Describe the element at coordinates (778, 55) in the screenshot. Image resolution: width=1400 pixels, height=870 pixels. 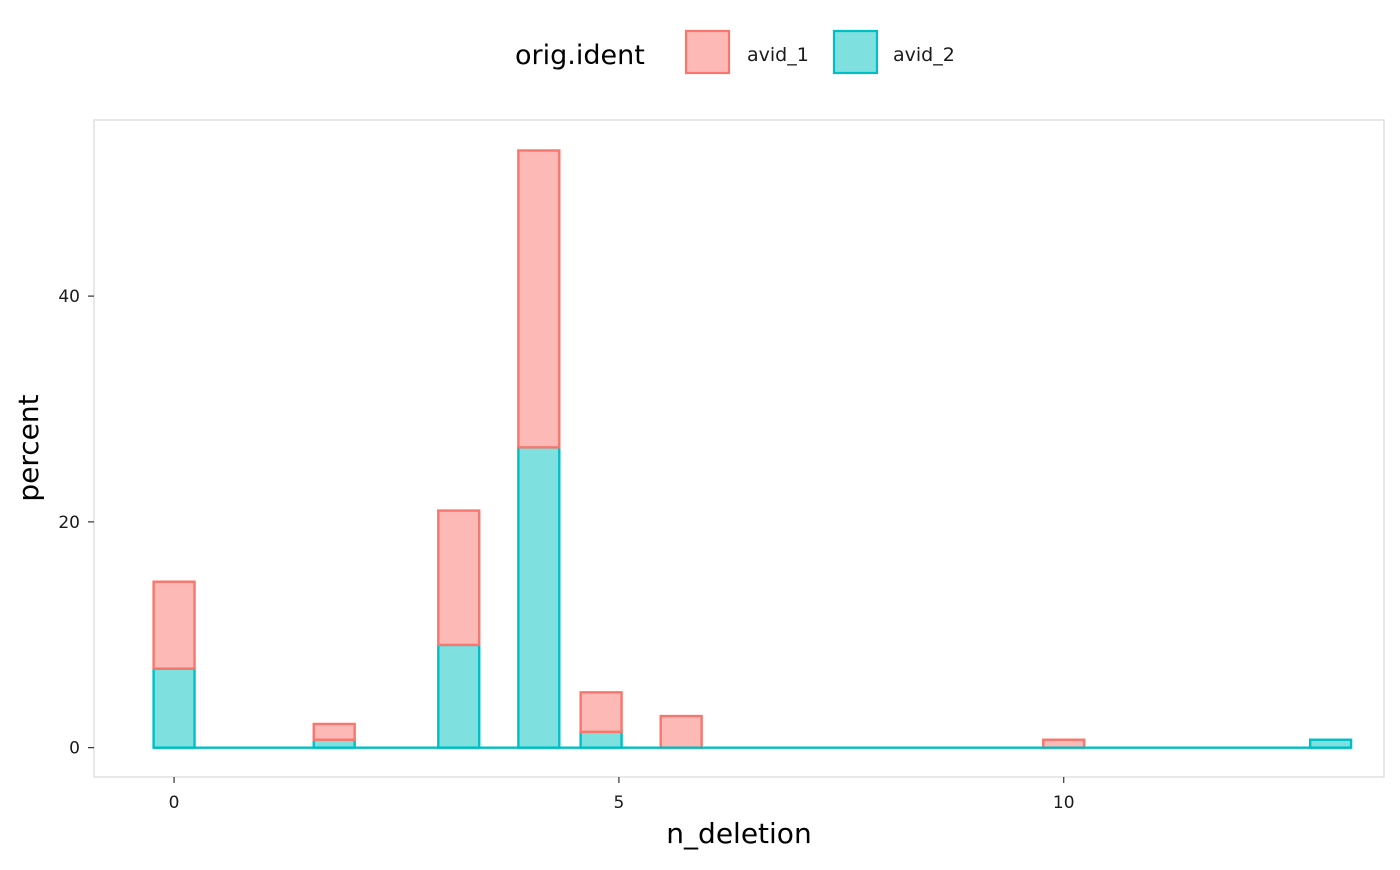
I see `legend-label-avid-1: avid_1` at that location.